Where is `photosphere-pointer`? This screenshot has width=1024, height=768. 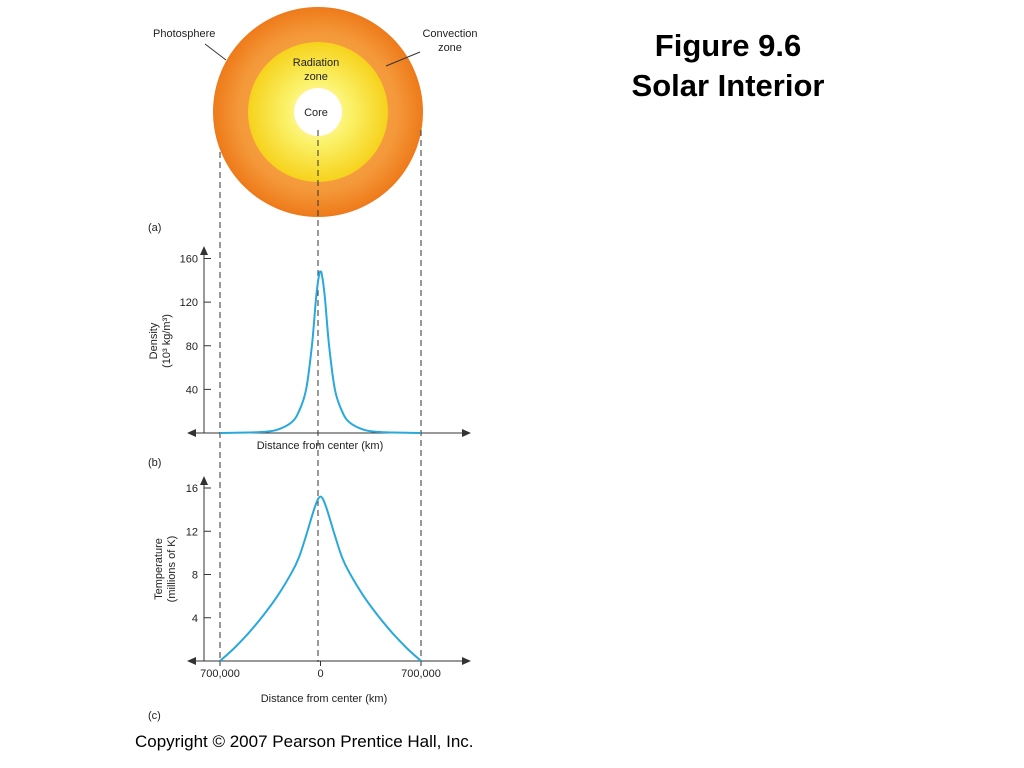 photosphere-pointer is located at coordinates (215, 52).